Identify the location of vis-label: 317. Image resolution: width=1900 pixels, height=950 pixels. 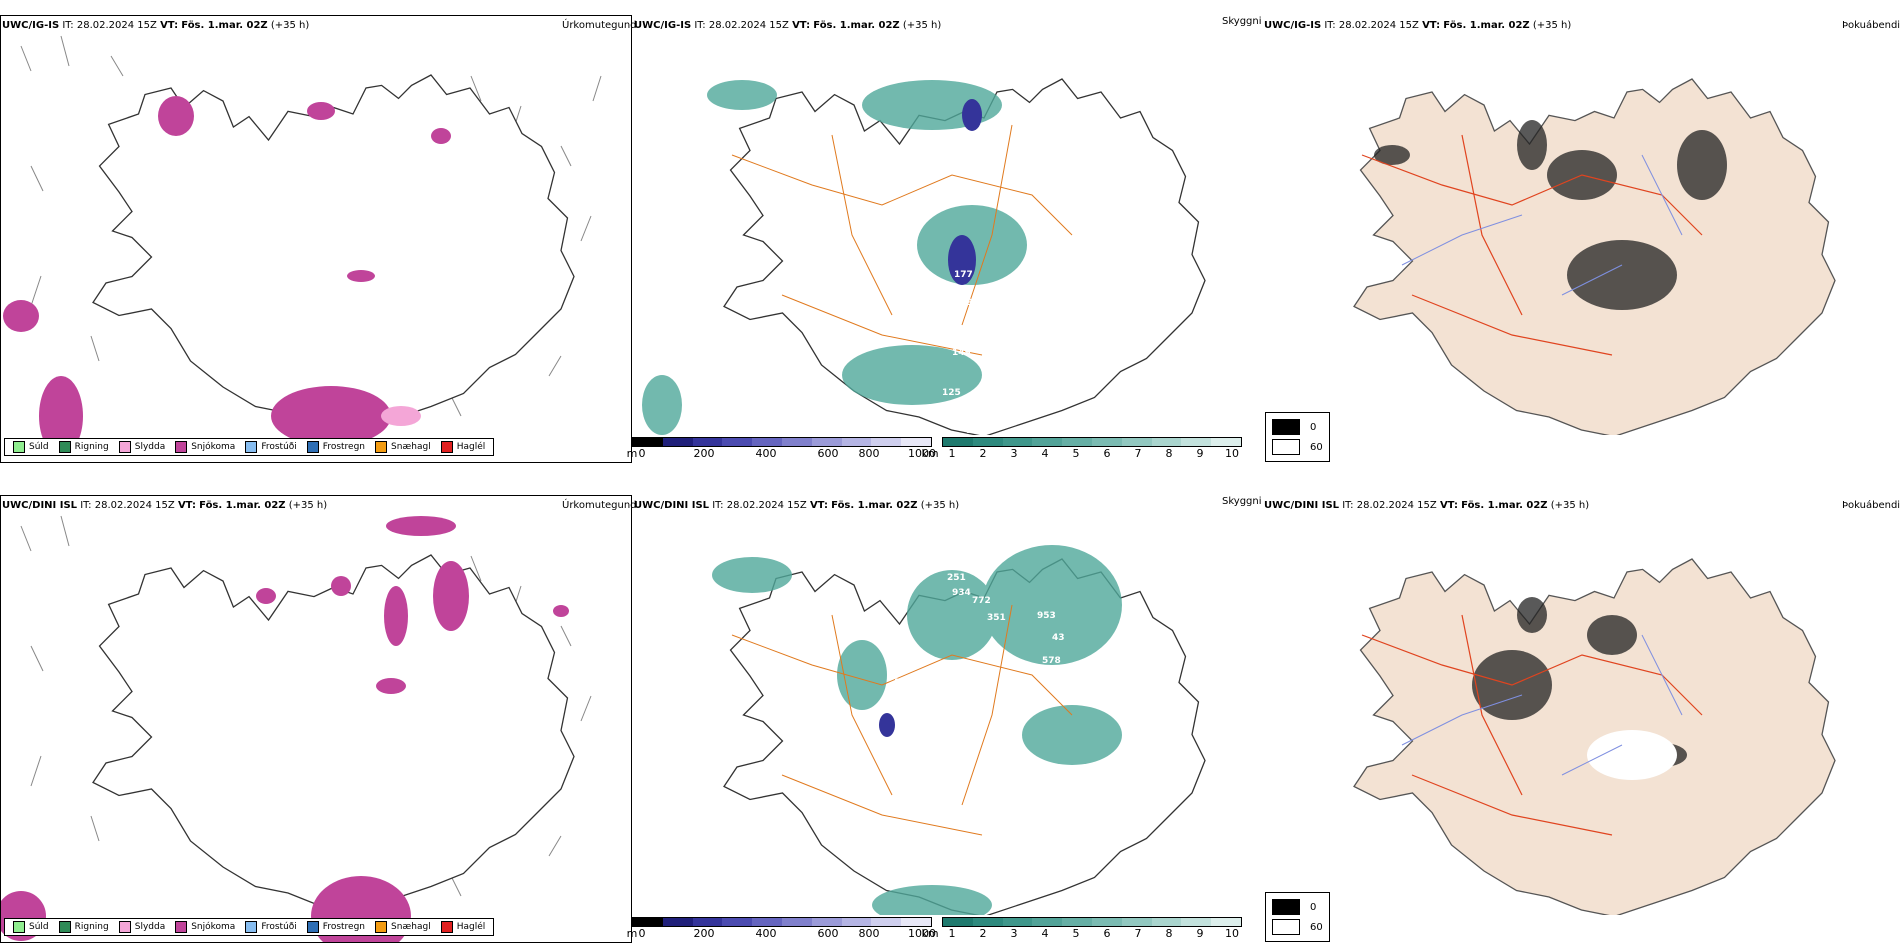
(1081, 163).